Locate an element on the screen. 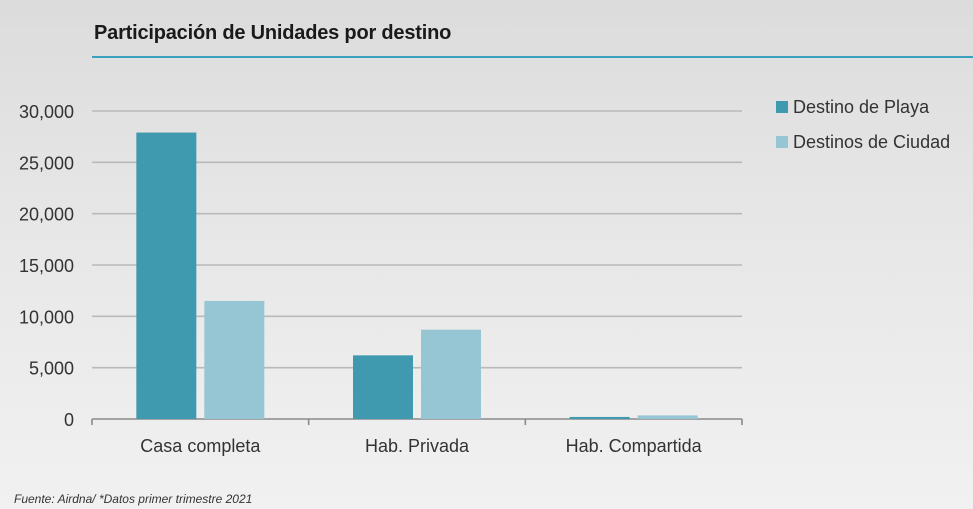 This screenshot has width=973, height=509. legend-item-playa: Destino de Playa is located at coordinates (863, 107).